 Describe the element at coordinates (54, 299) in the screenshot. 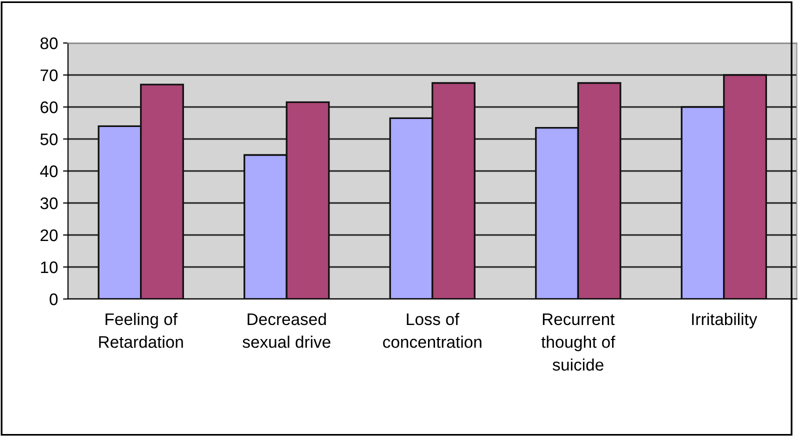

I see `y-tick-label: 0` at that location.